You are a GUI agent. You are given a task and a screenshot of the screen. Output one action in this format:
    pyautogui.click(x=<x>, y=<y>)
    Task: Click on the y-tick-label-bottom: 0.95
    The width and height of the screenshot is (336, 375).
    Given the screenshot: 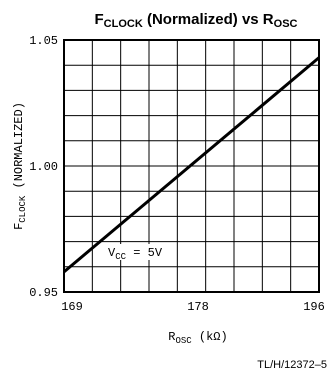 What is the action you would take?
    pyautogui.click(x=43, y=293)
    